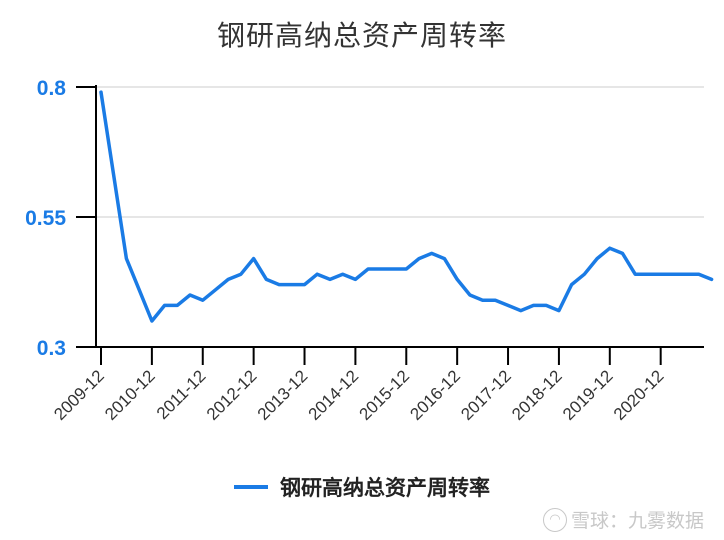 This screenshot has width=724, height=540. What do you see at coordinates (232, 395) in the screenshot?
I see `x-tick-label: 2012-12` at bounding box center [232, 395].